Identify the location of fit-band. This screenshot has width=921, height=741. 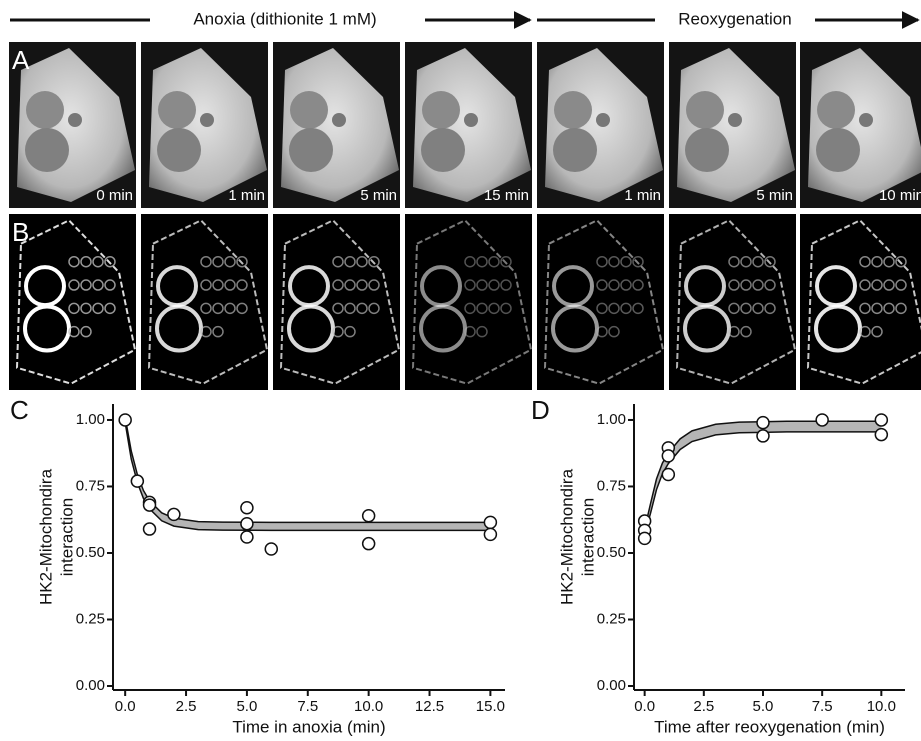
(308, 474).